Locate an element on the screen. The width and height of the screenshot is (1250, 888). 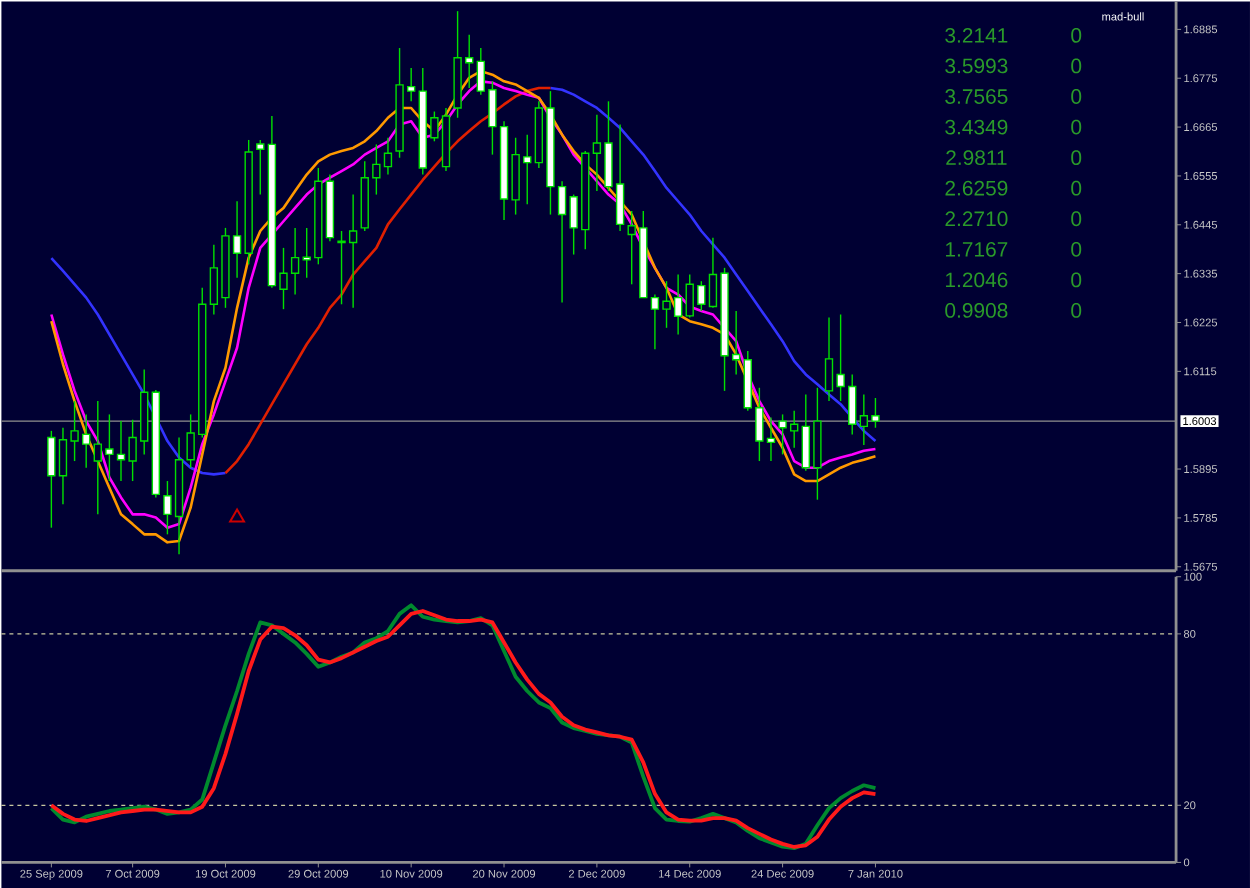
candlestick is located at coordinates (260, 167).